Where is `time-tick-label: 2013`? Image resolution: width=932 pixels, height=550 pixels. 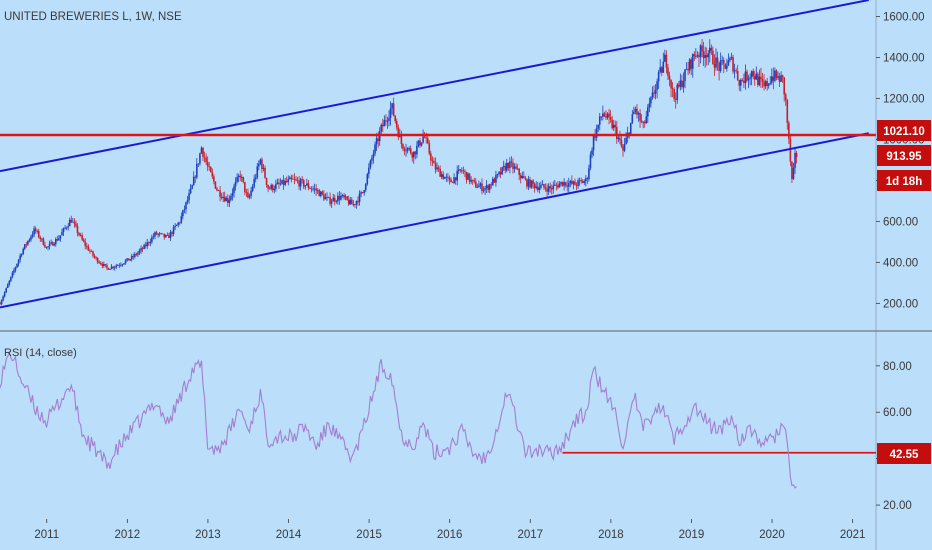
time-tick-label: 2013 is located at coordinates (208, 535).